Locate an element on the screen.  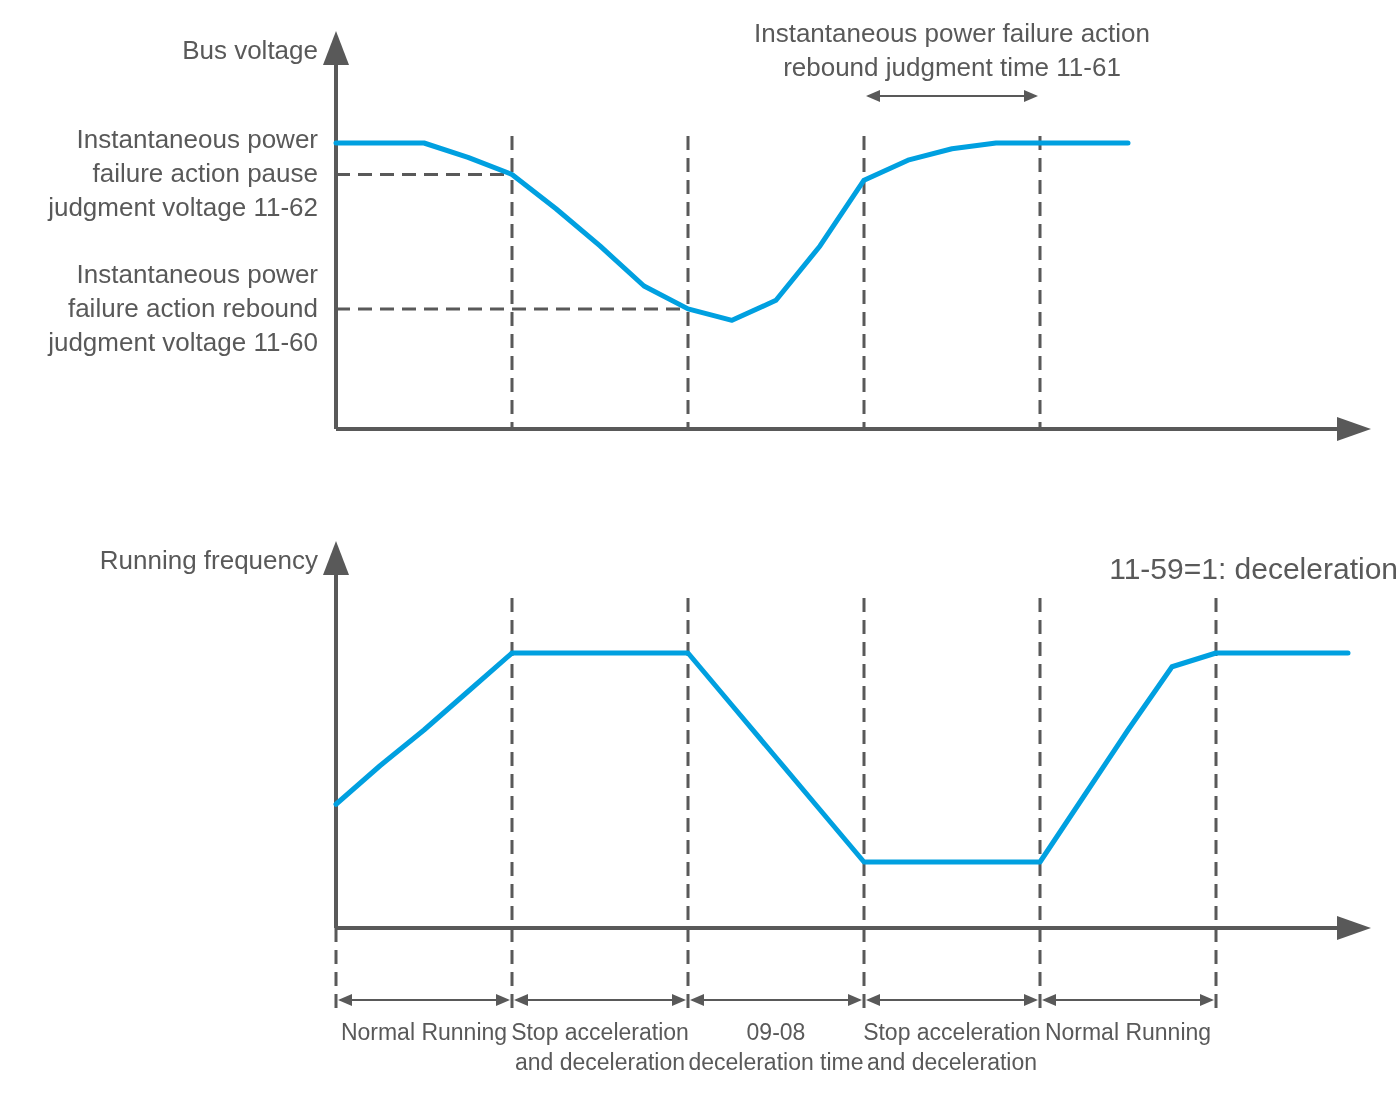
y-axis-title: Bus voltage is located at coordinates (250, 50).